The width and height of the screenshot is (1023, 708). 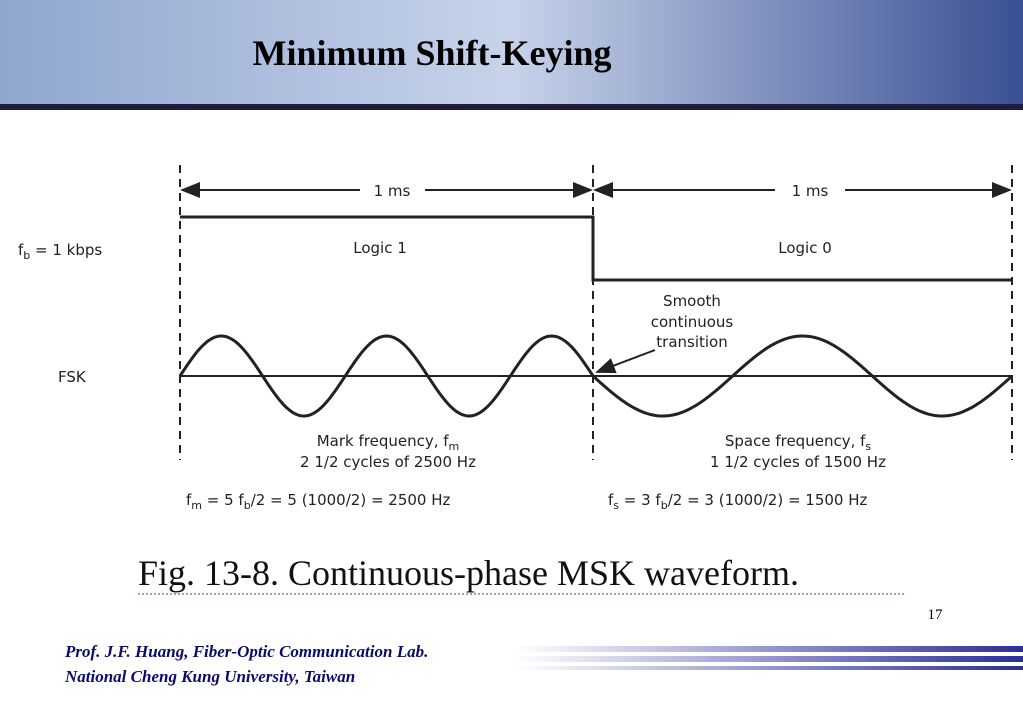 What do you see at coordinates (691, 342) in the screenshot?
I see `transition-note: transition` at bounding box center [691, 342].